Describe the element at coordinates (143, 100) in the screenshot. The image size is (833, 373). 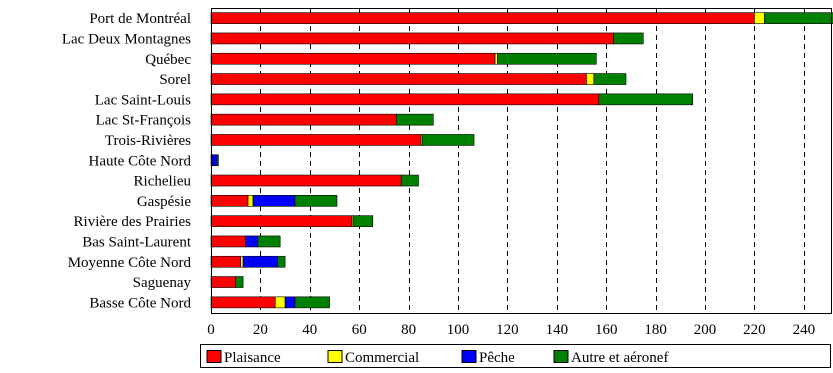
I see `category-label: Lac Saint-Louis` at that location.